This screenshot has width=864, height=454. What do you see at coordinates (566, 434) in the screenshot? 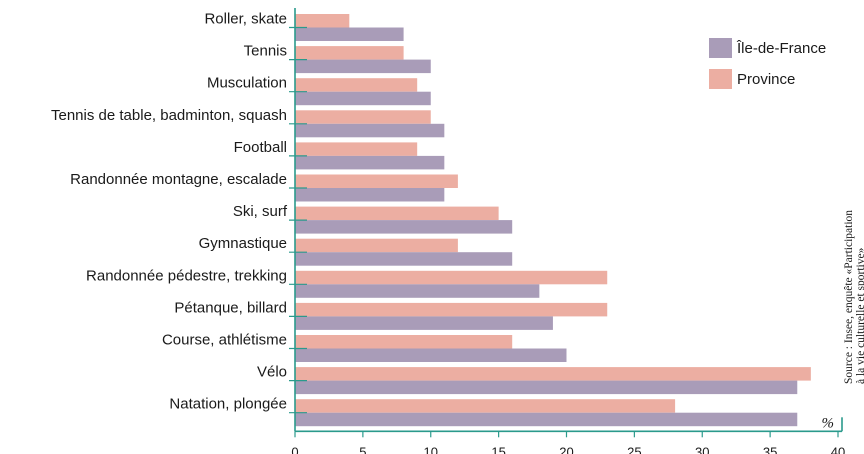
I see `x-axis-ticks` at bounding box center [566, 434].